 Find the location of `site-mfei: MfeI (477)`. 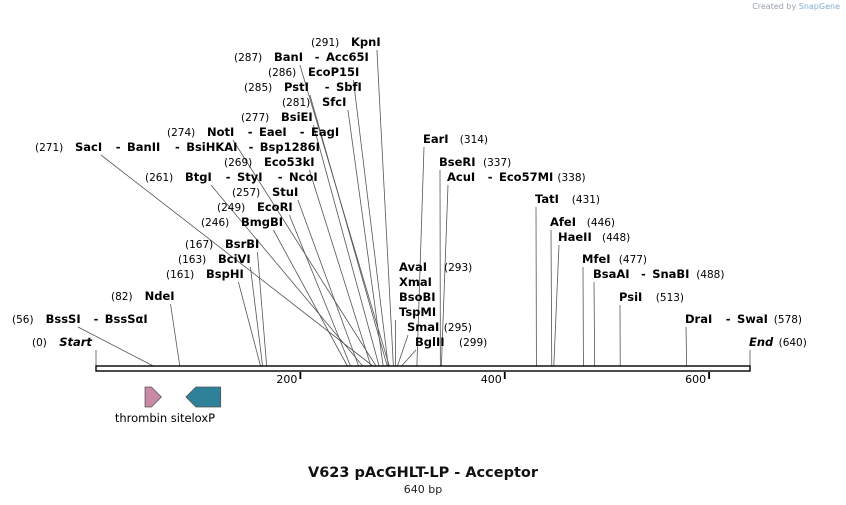

site-mfei: MfeI (477) is located at coordinates (614, 259).